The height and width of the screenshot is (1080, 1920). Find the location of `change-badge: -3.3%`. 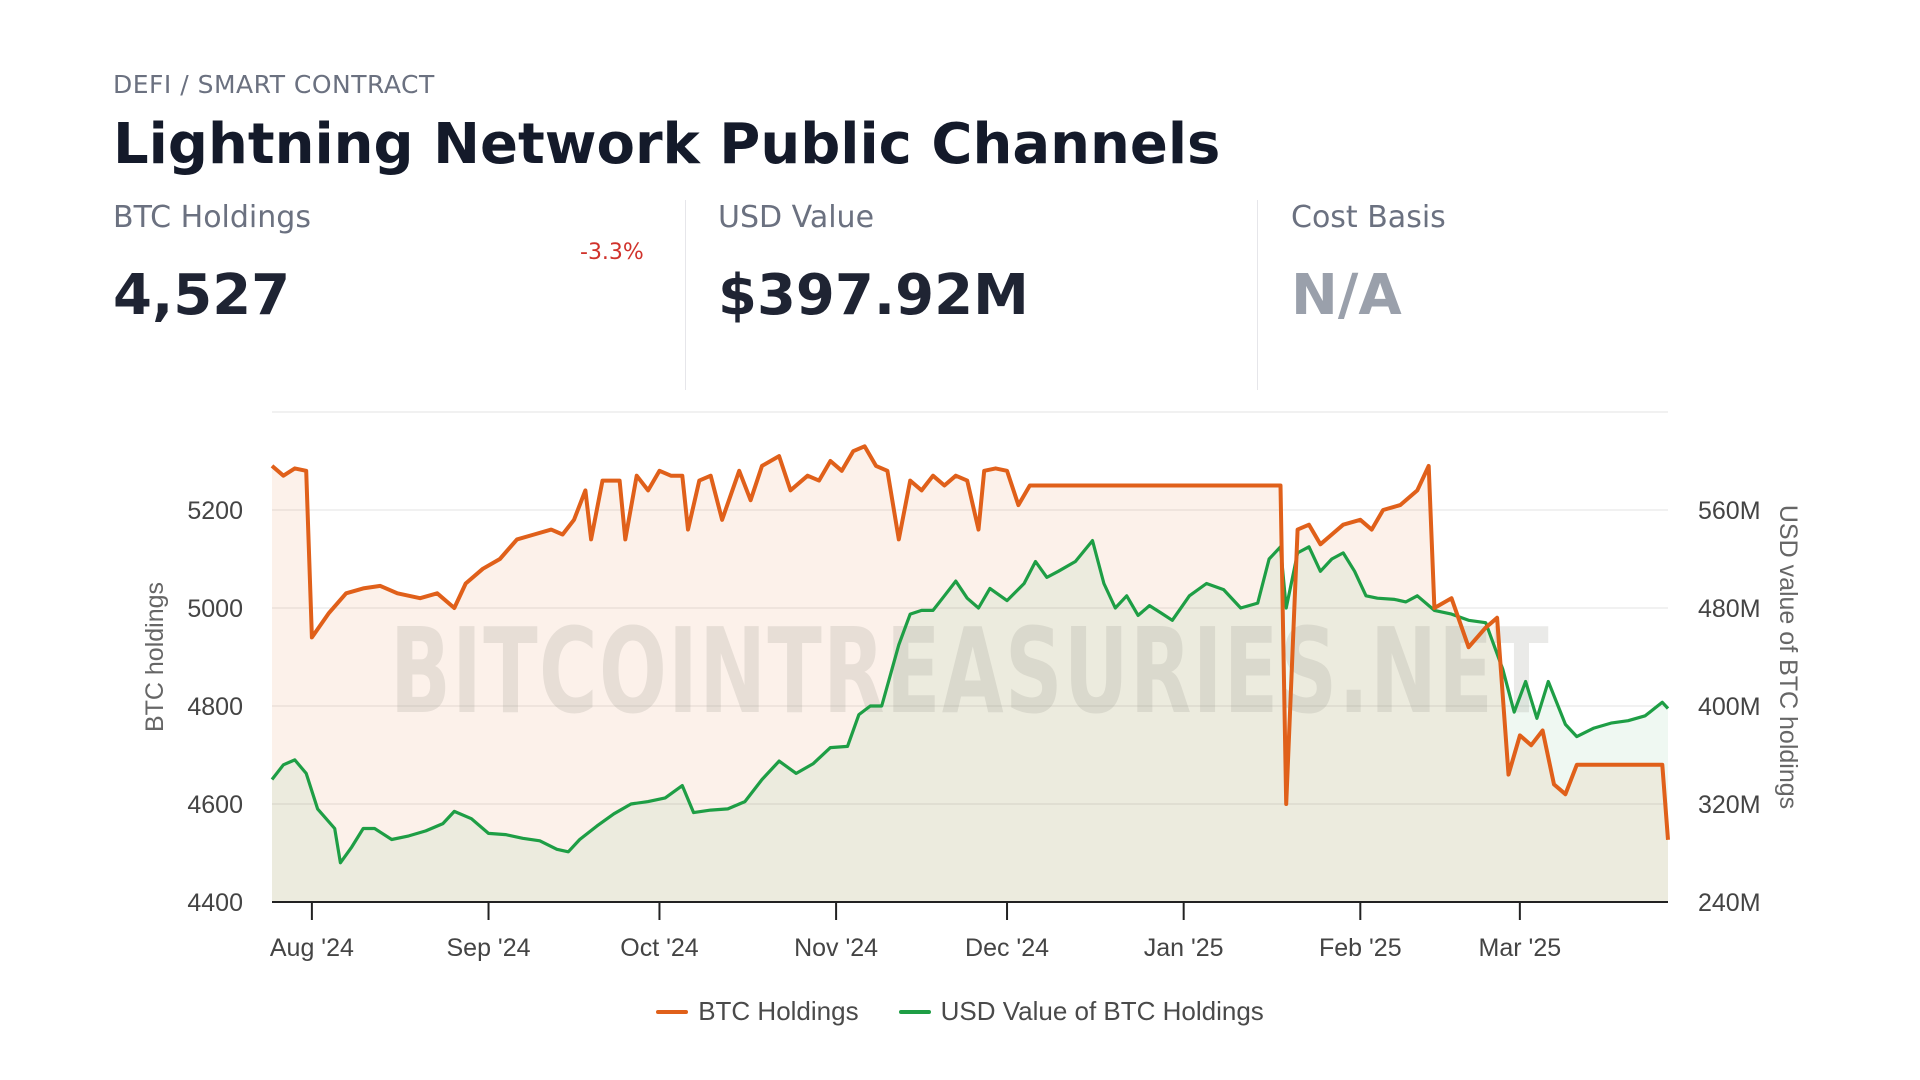

change-badge: -3.3% is located at coordinates (612, 252).